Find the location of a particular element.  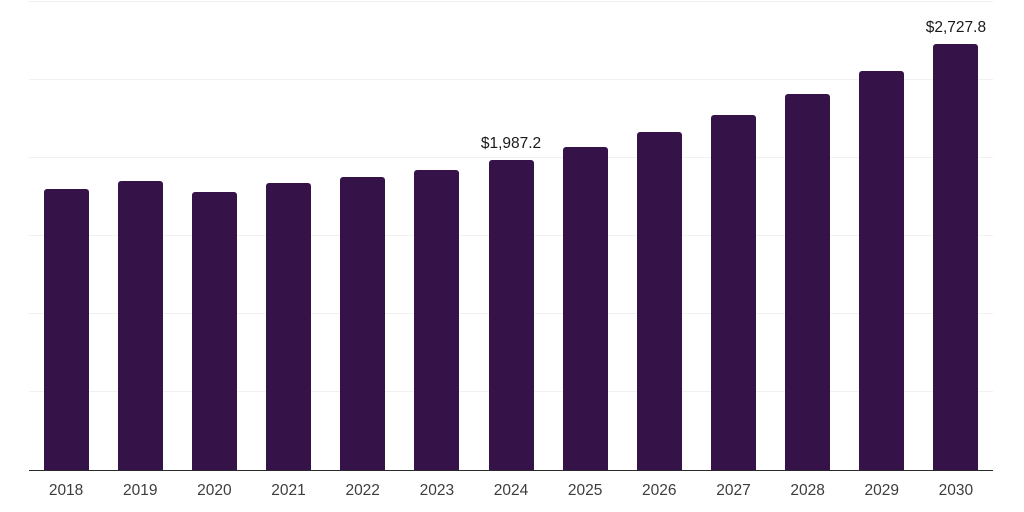

data-label-2024: $1,987.2 is located at coordinates (511, 143).